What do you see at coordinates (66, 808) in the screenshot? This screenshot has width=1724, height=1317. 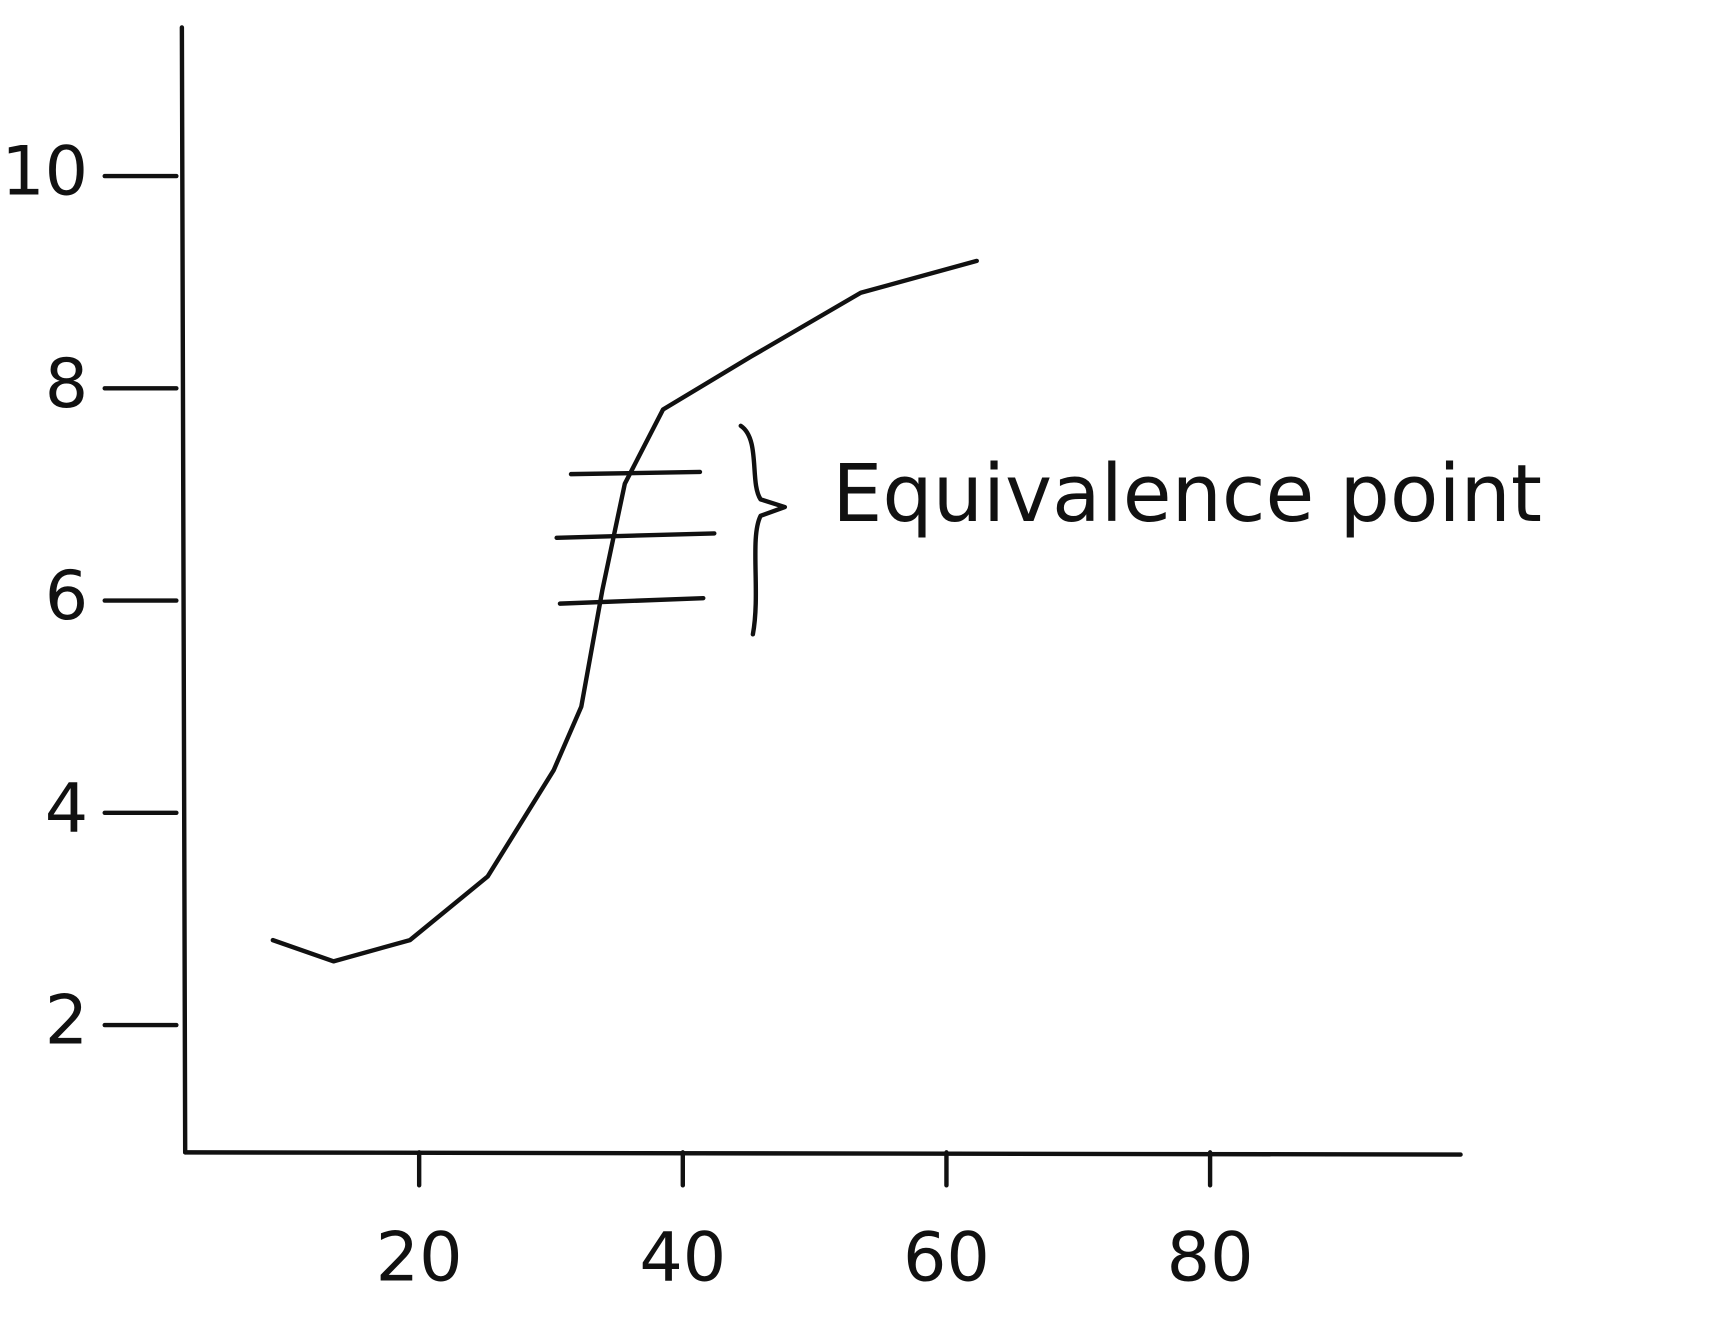 I see `y-tick-label: 4` at bounding box center [66, 808].